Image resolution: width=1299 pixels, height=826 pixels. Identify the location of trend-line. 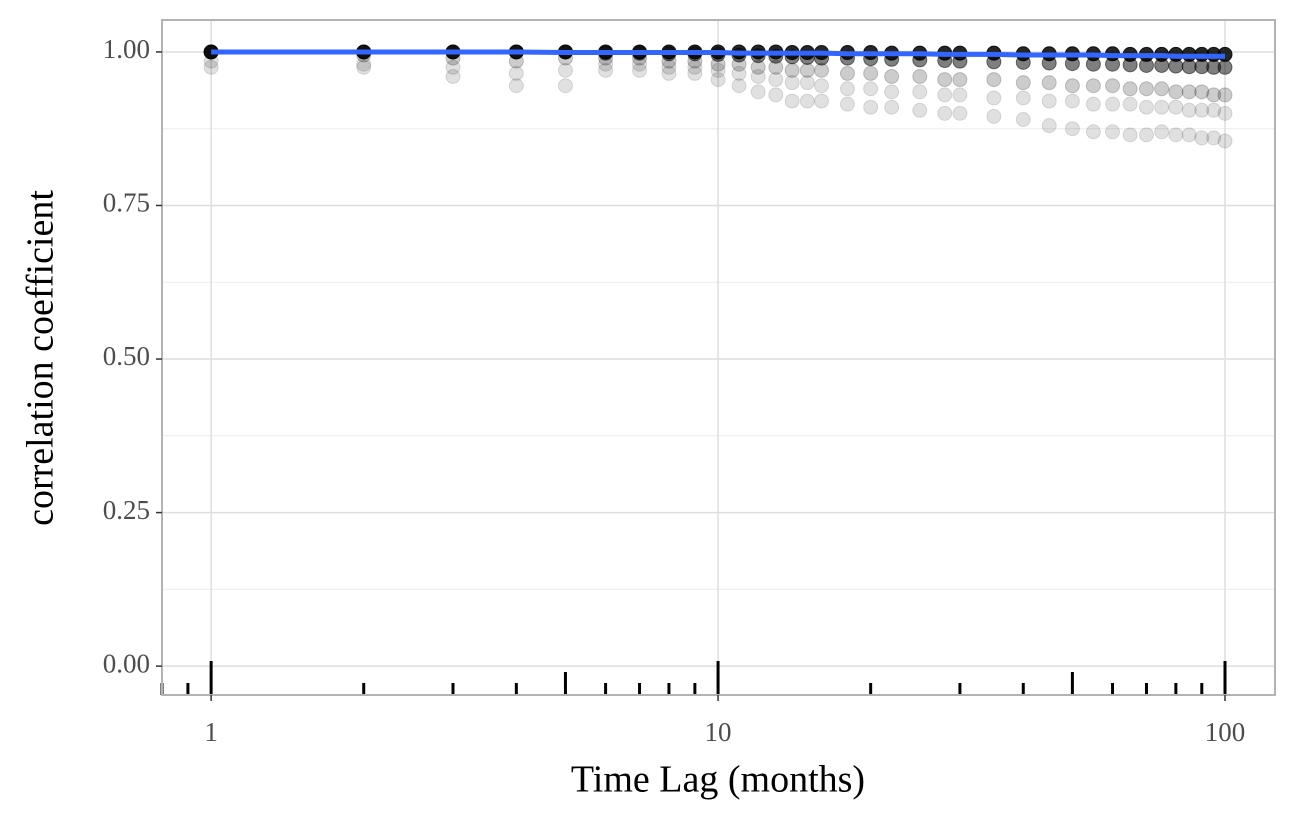
(718, 54).